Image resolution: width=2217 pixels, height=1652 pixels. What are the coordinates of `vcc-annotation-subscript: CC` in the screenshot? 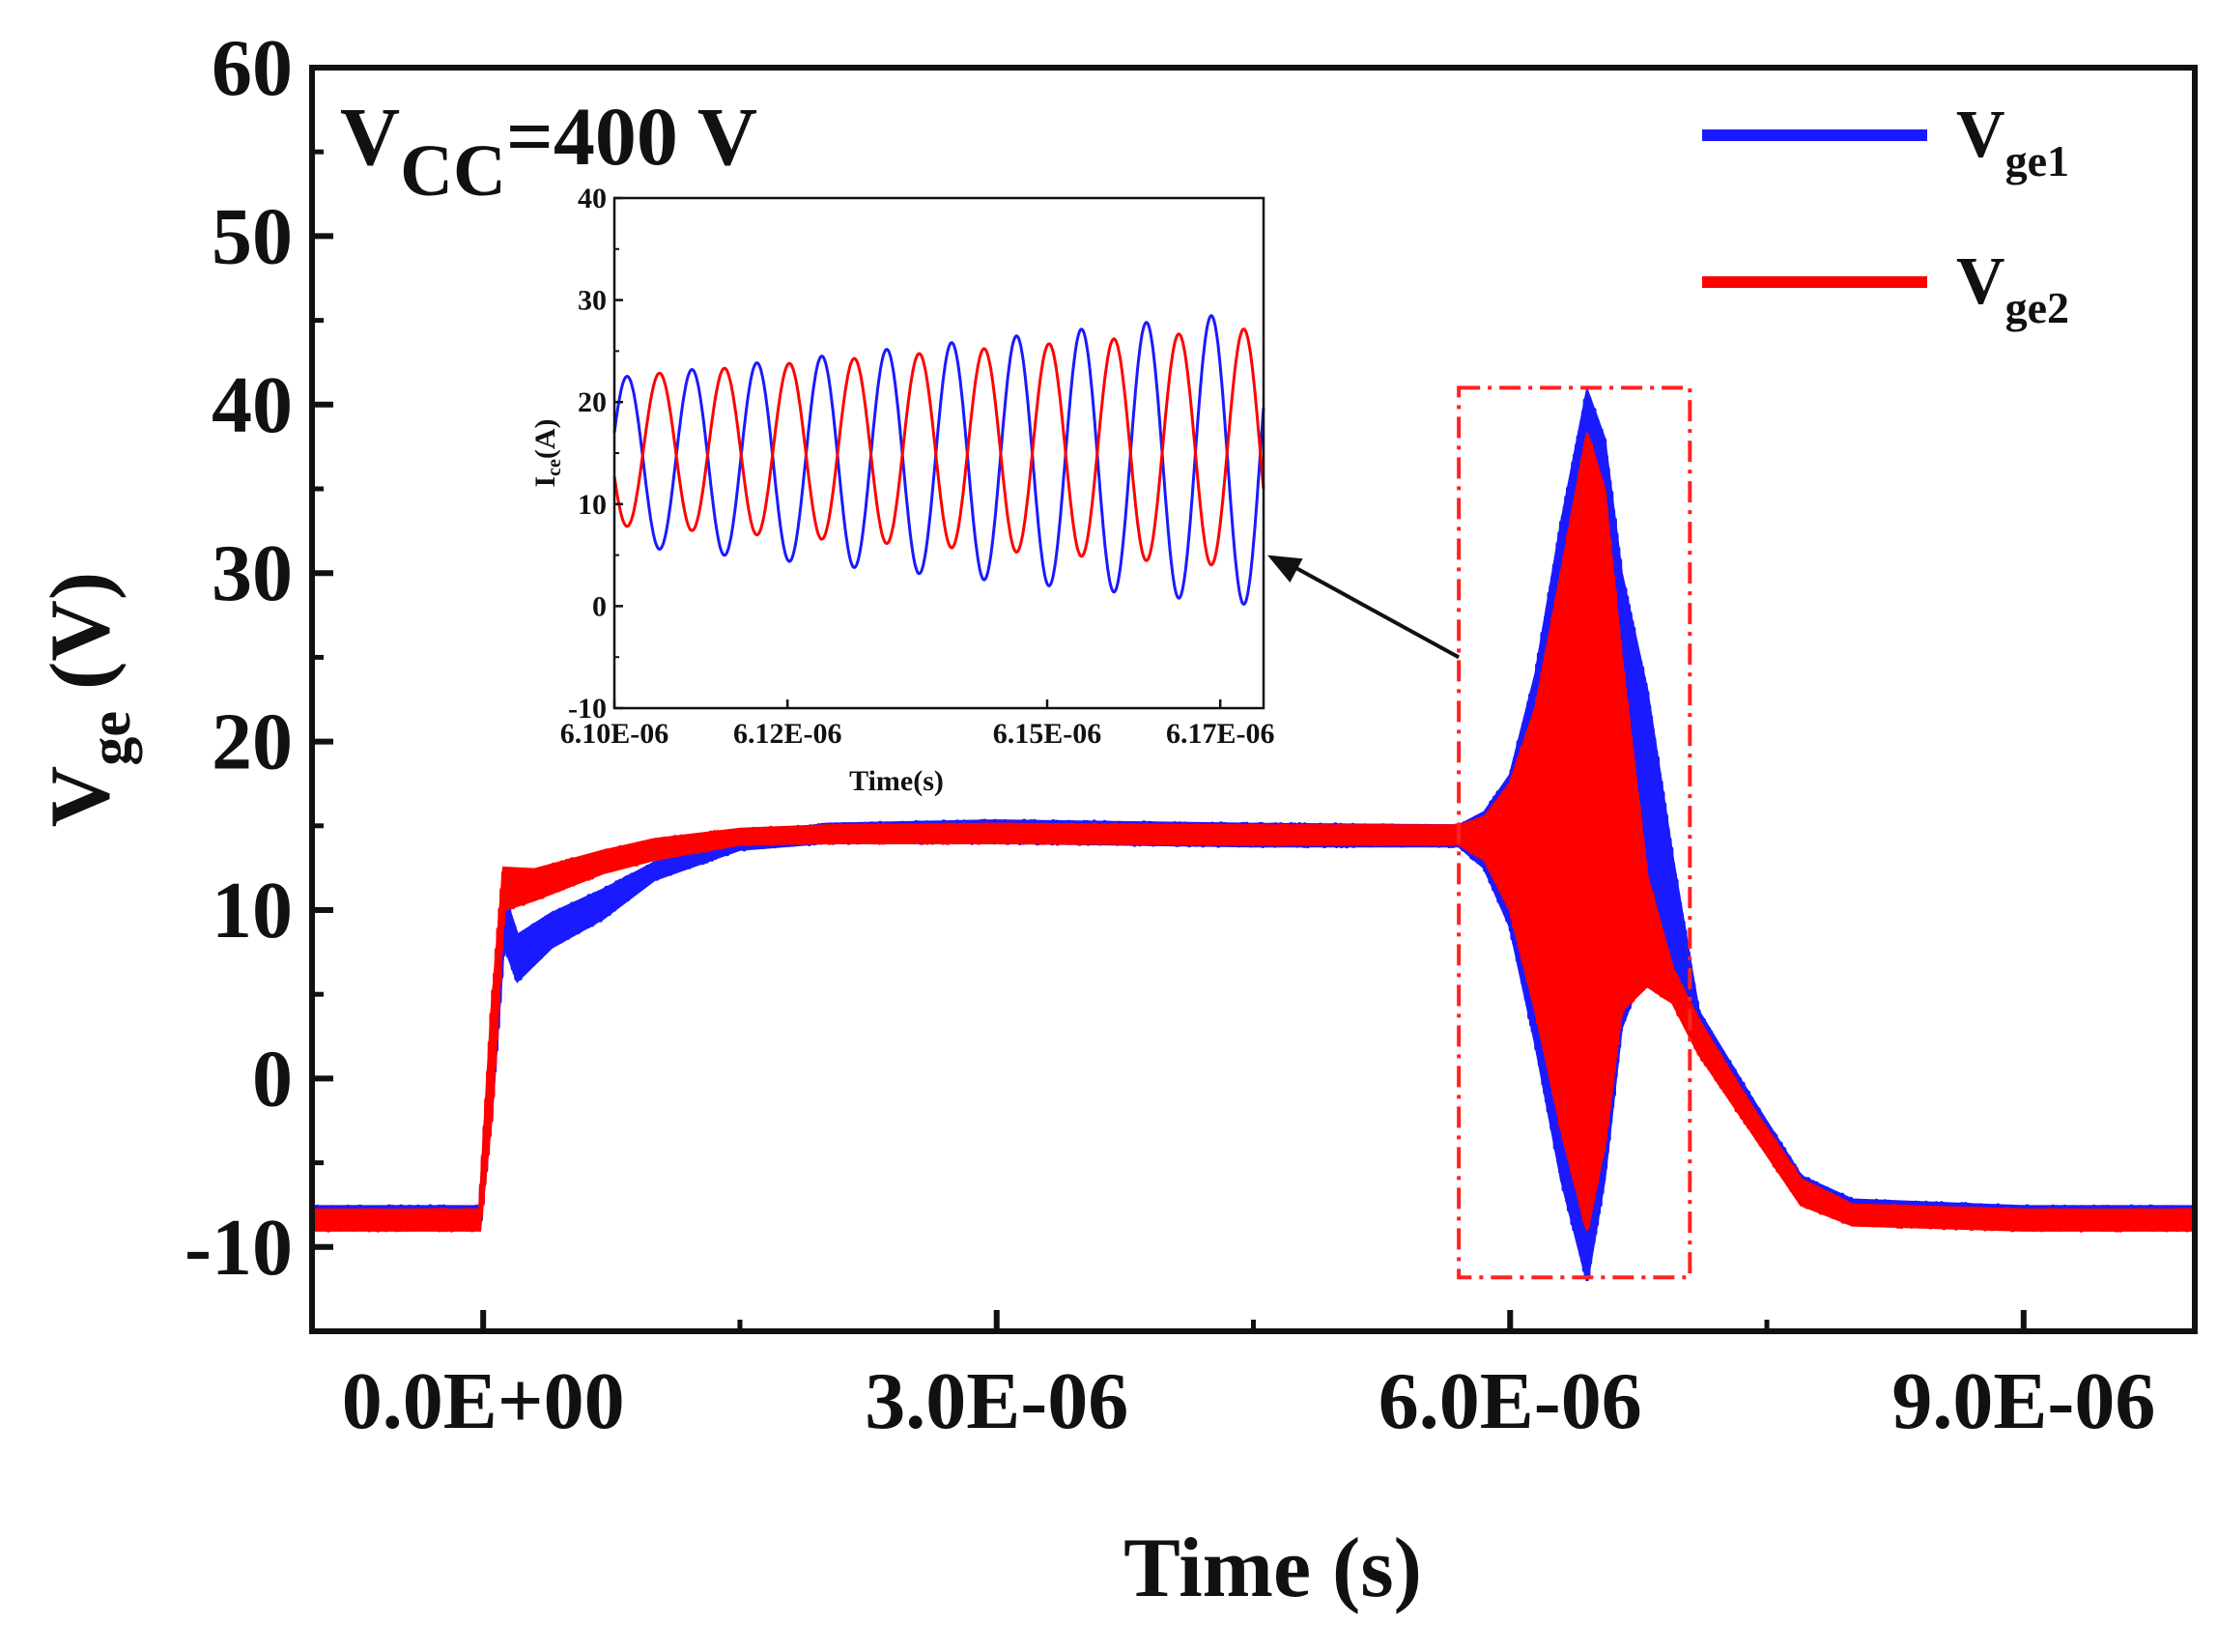 It's located at (453, 171).